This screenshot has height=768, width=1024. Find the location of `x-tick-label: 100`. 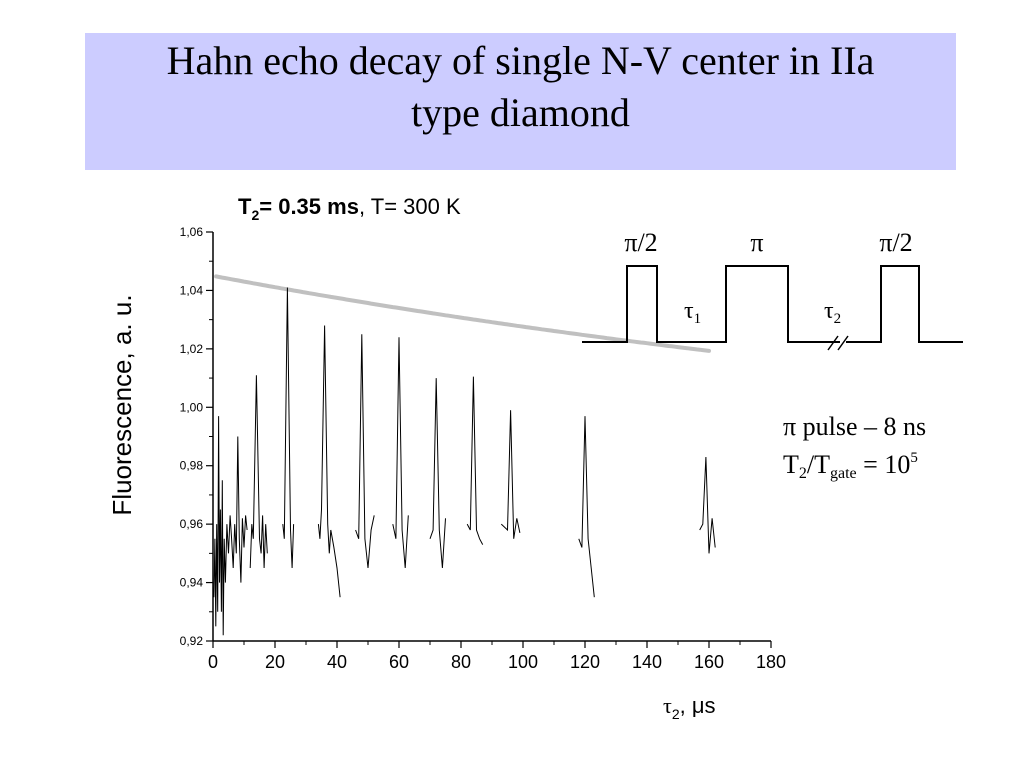

x-tick-label: 100 is located at coordinates (523, 662).